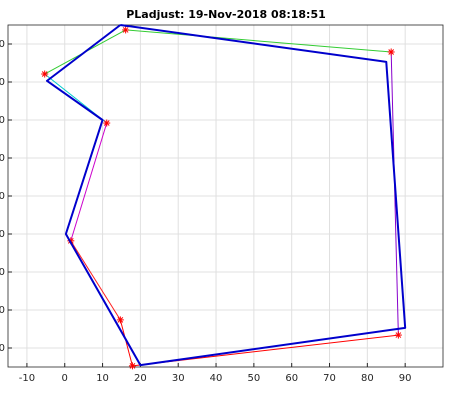 This screenshot has width=450, height=406. Describe the element at coordinates (65, 378) in the screenshot. I see `x-tick-label: 0` at that location.